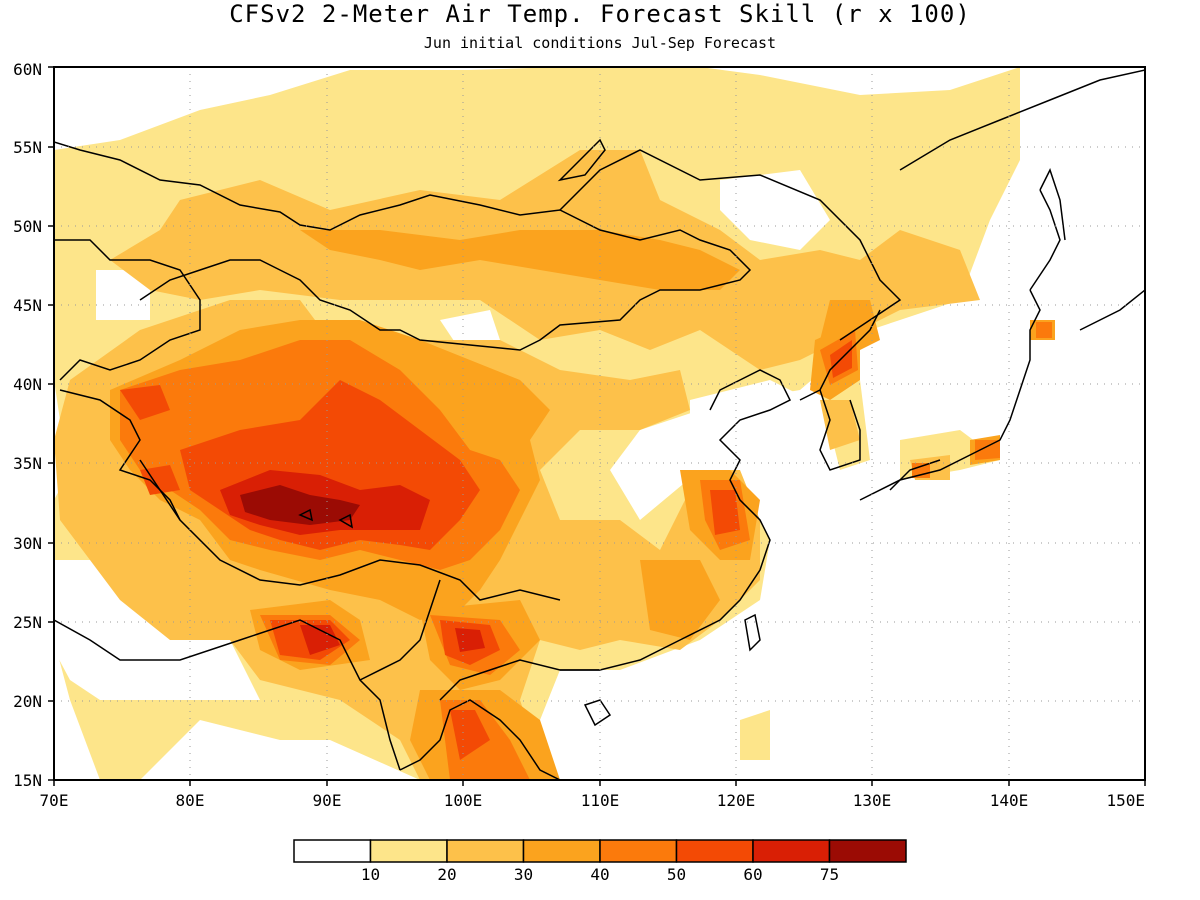 Image resolution: width=1200 pixels, height=900 pixels. Describe the element at coordinates (446, 874) in the screenshot. I see `colorbar-tick-label: 20` at that location.